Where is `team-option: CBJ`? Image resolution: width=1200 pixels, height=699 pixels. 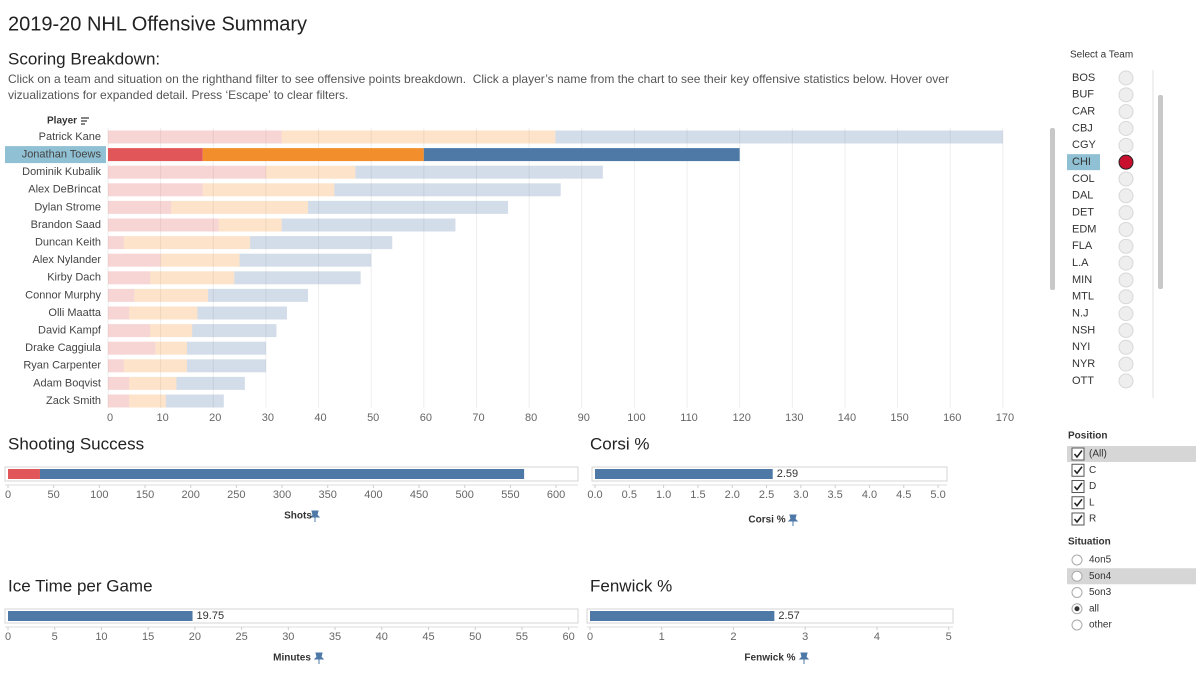
team-option: CBJ is located at coordinates (1082, 128).